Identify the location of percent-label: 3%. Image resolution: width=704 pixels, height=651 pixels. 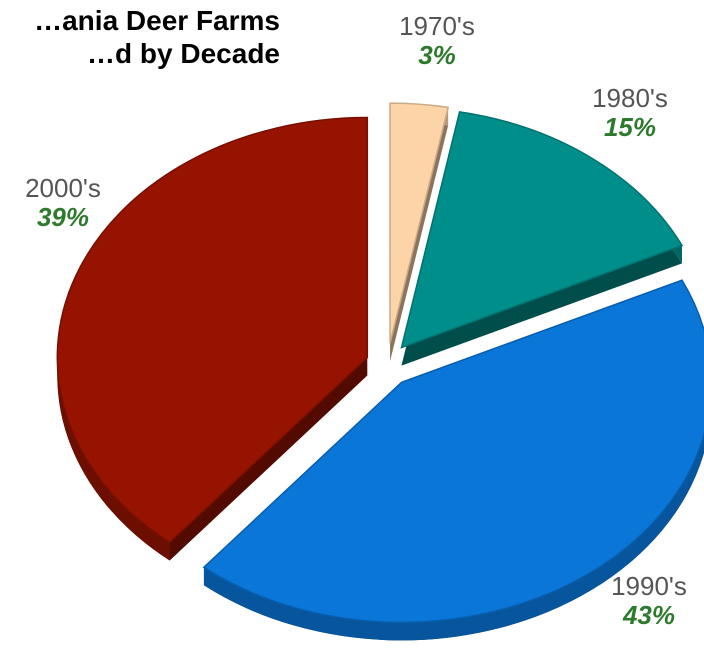
(437, 55).